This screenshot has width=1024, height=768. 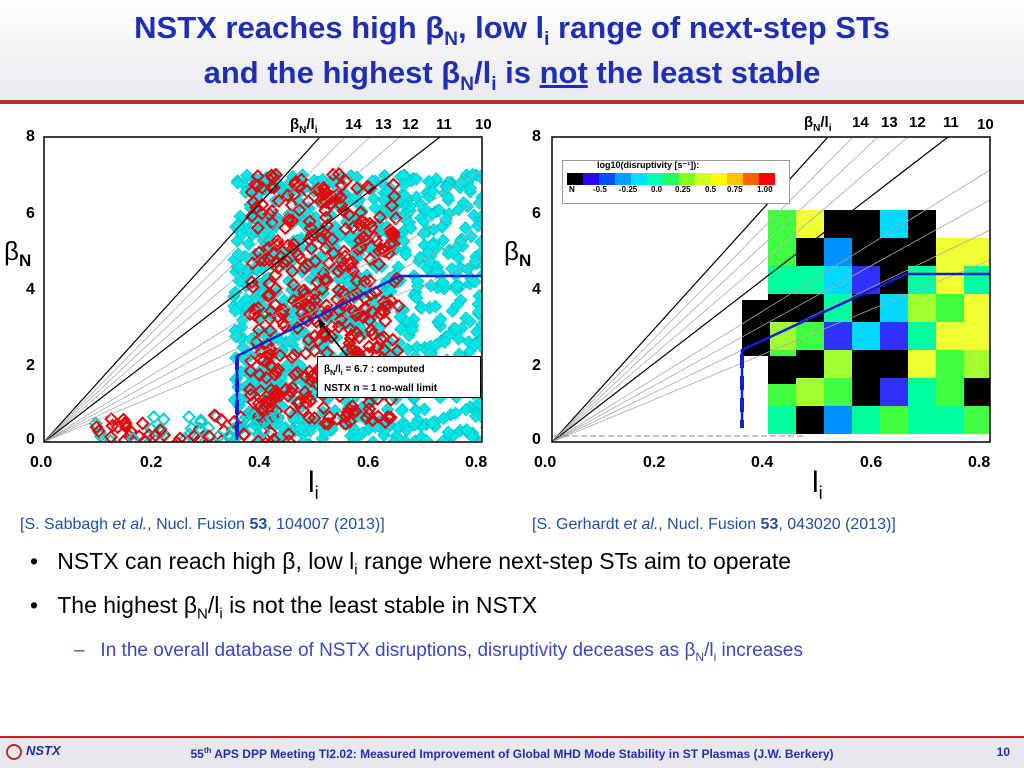 What do you see at coordinates (259, 462) in the screenshot?
I see `x-tick: 0.4` at bounding box center [259, 462].